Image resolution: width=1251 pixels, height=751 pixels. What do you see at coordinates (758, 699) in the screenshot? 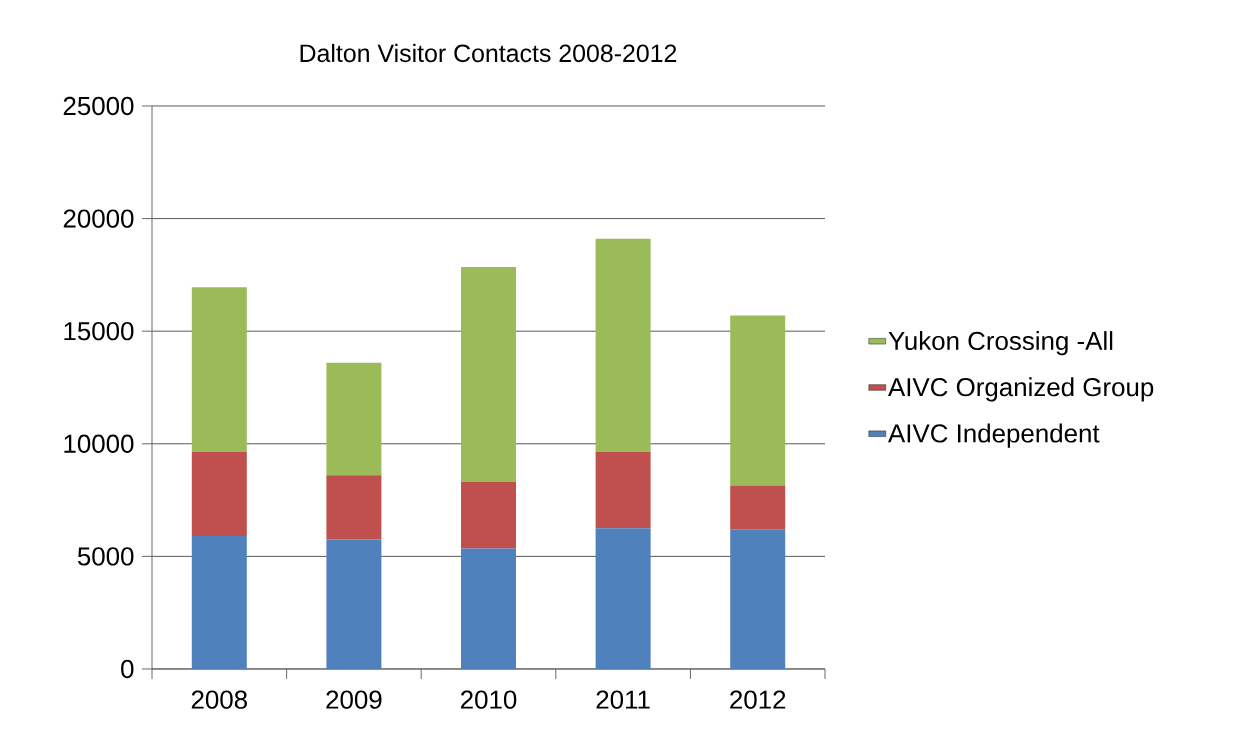
I see `x-tick-label: 2012` at bounding box center [758, 699].